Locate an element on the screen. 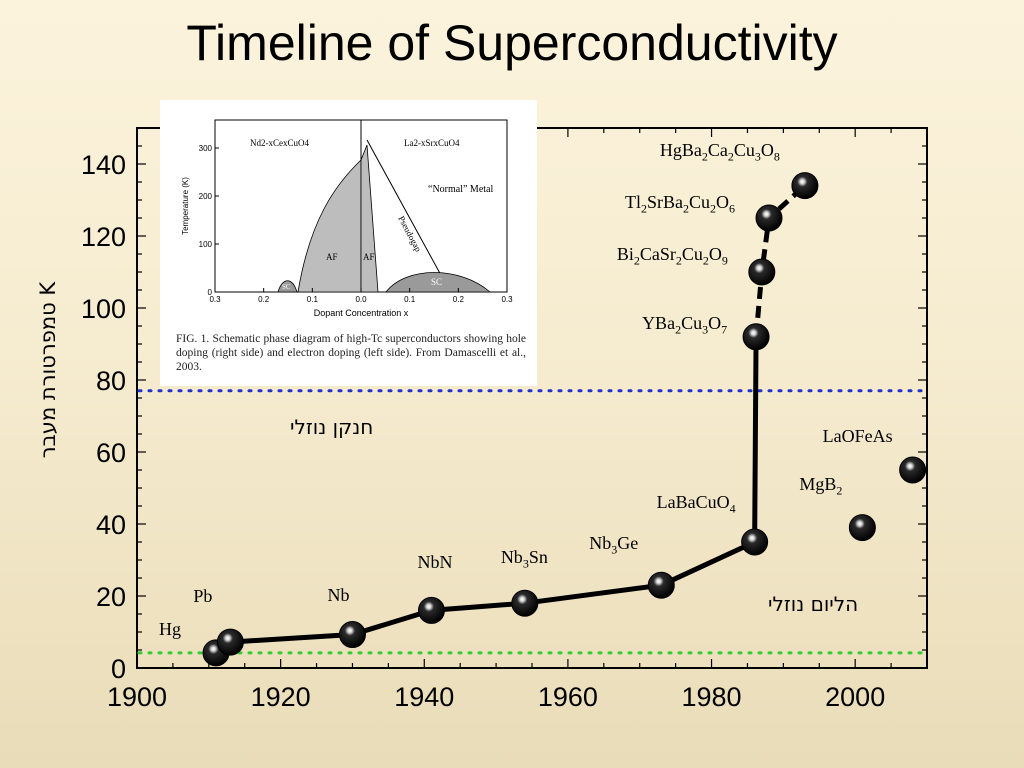  point-label: Tl2SrBa2Cu2O6 is located at coordinates (680, 204).